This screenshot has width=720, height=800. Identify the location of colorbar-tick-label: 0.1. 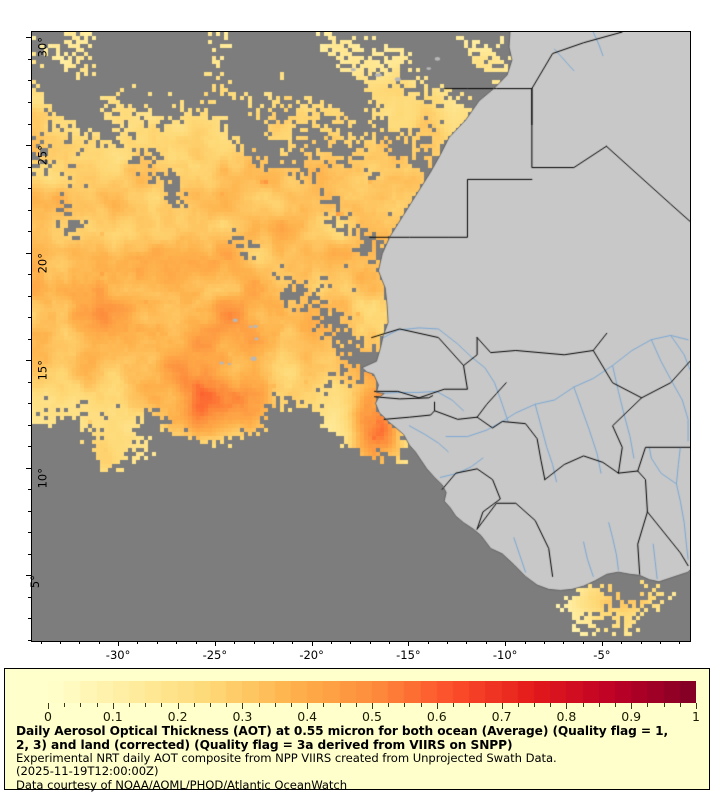
(112, 716).